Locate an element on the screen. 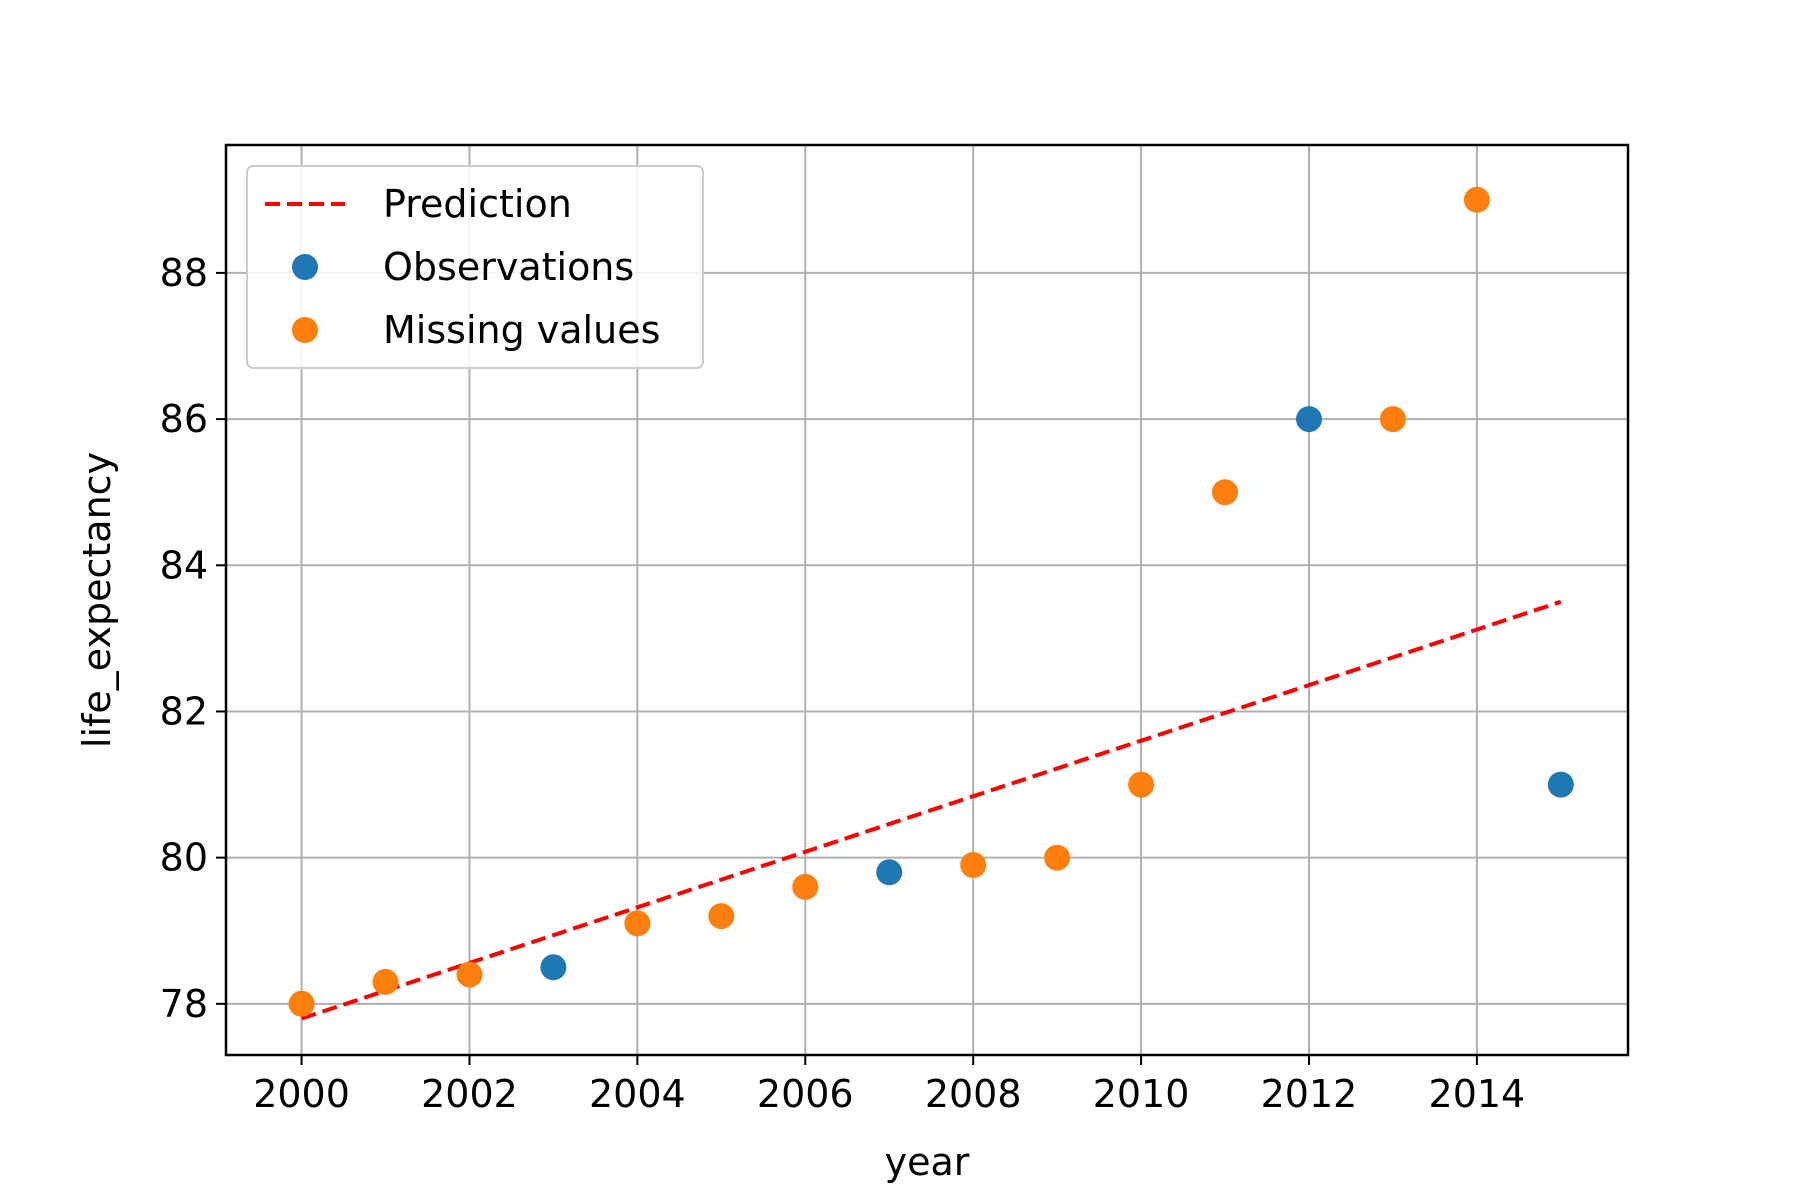 The image size is (1800, 1200). x-tick-label: 2008 is located at coordinates (973, 1094).